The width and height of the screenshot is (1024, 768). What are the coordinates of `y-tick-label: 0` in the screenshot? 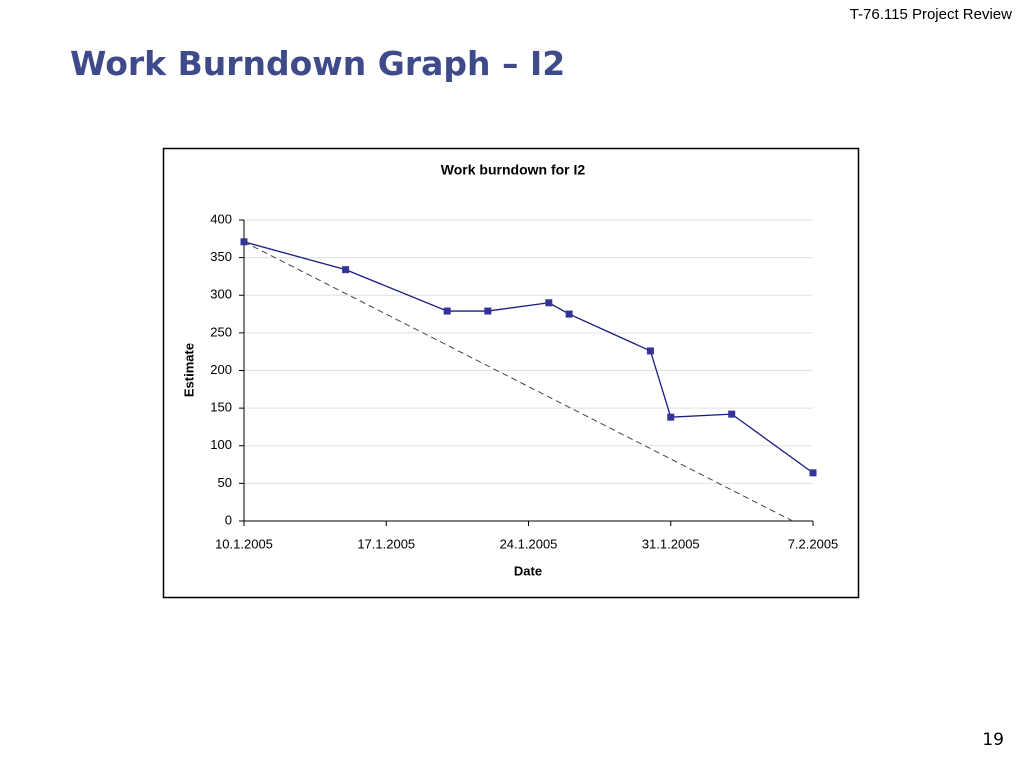 It's located at (228, 519).